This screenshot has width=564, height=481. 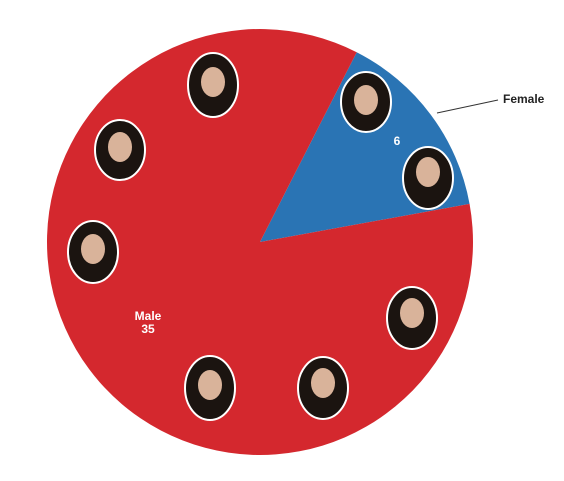 I want to click on value-label: 6, so click(x=397, y=141).